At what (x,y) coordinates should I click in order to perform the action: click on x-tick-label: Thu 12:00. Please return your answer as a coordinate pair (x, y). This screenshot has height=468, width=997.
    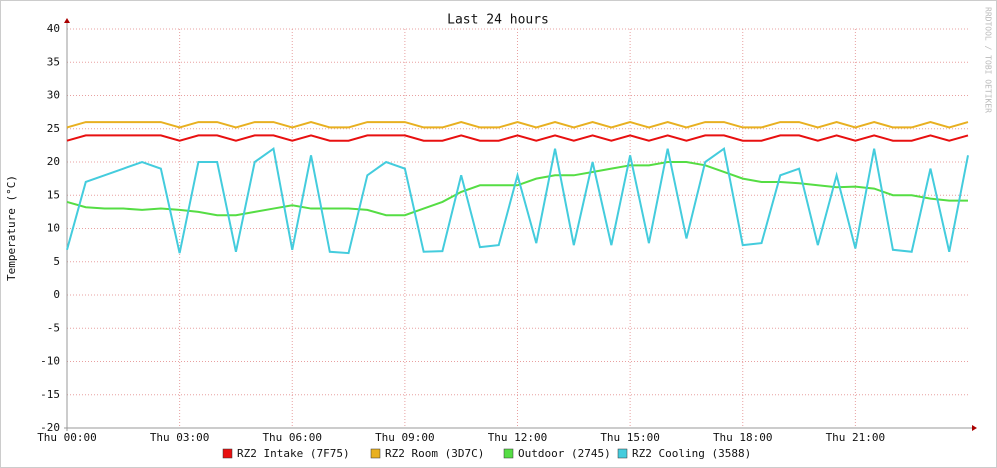
    Looking at the image, I should click on (518, 437).